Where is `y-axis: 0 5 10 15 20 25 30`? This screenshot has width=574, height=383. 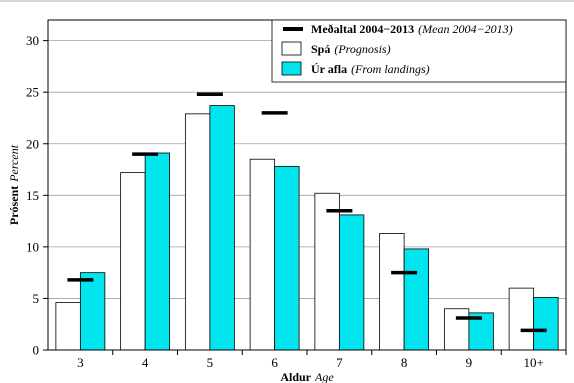
y-axis: 0 5 10 15 20 25 30 is located at coordinates (37, 195).